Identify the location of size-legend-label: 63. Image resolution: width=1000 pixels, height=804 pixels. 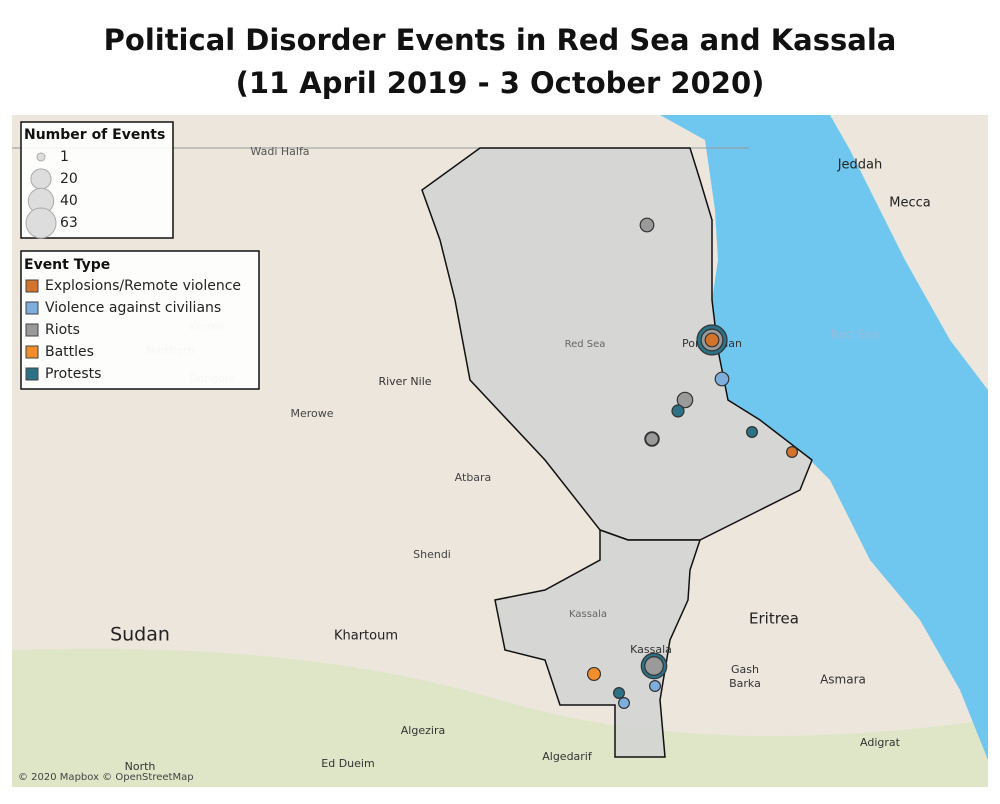
(69, 223).